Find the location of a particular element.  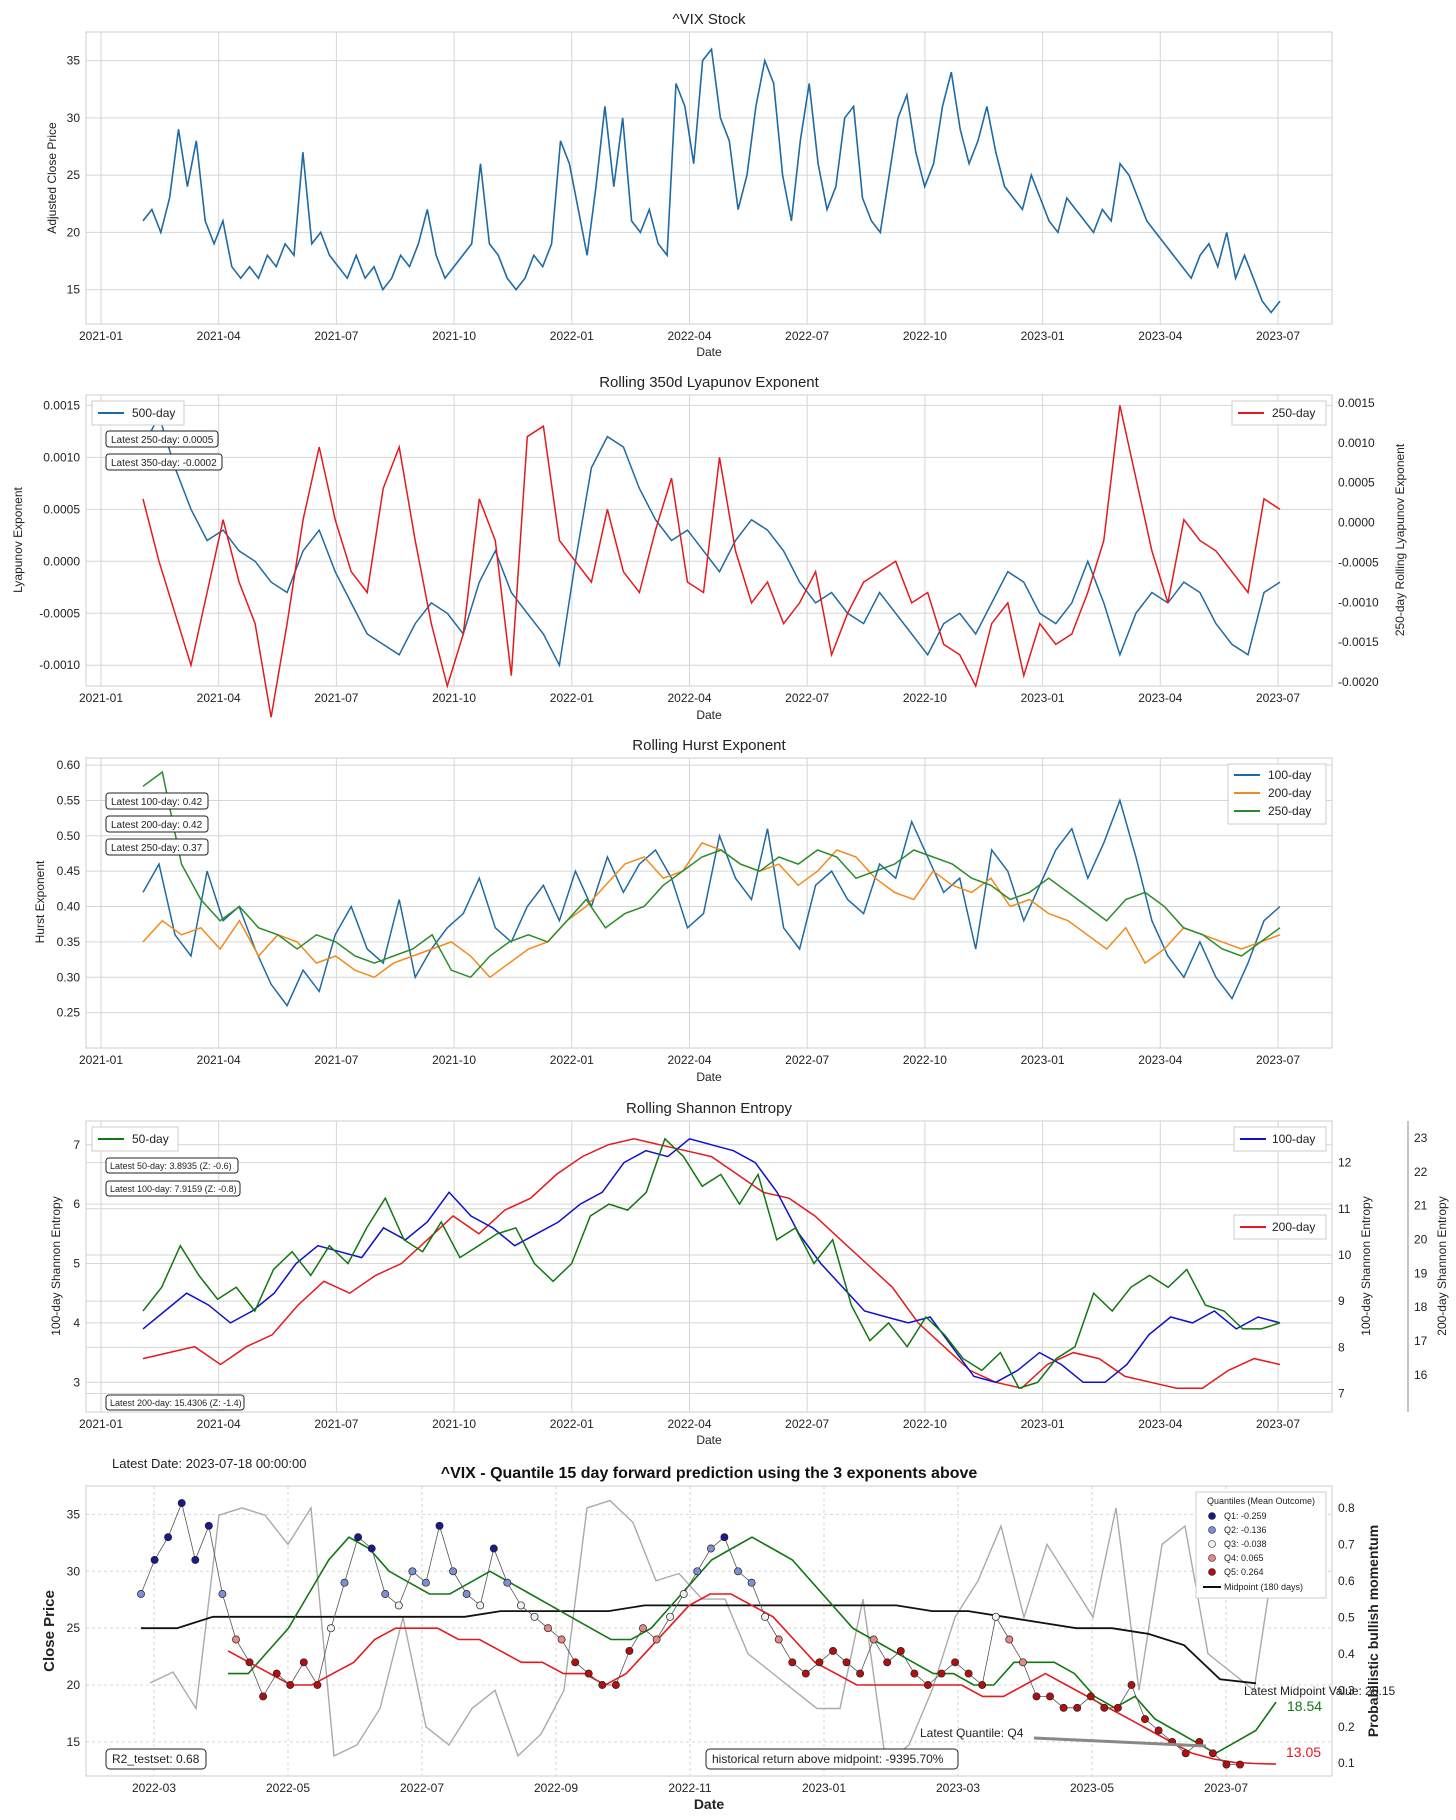

panel2-ylabel: Lyapunov Exponent is located at coordinates (18, 540).